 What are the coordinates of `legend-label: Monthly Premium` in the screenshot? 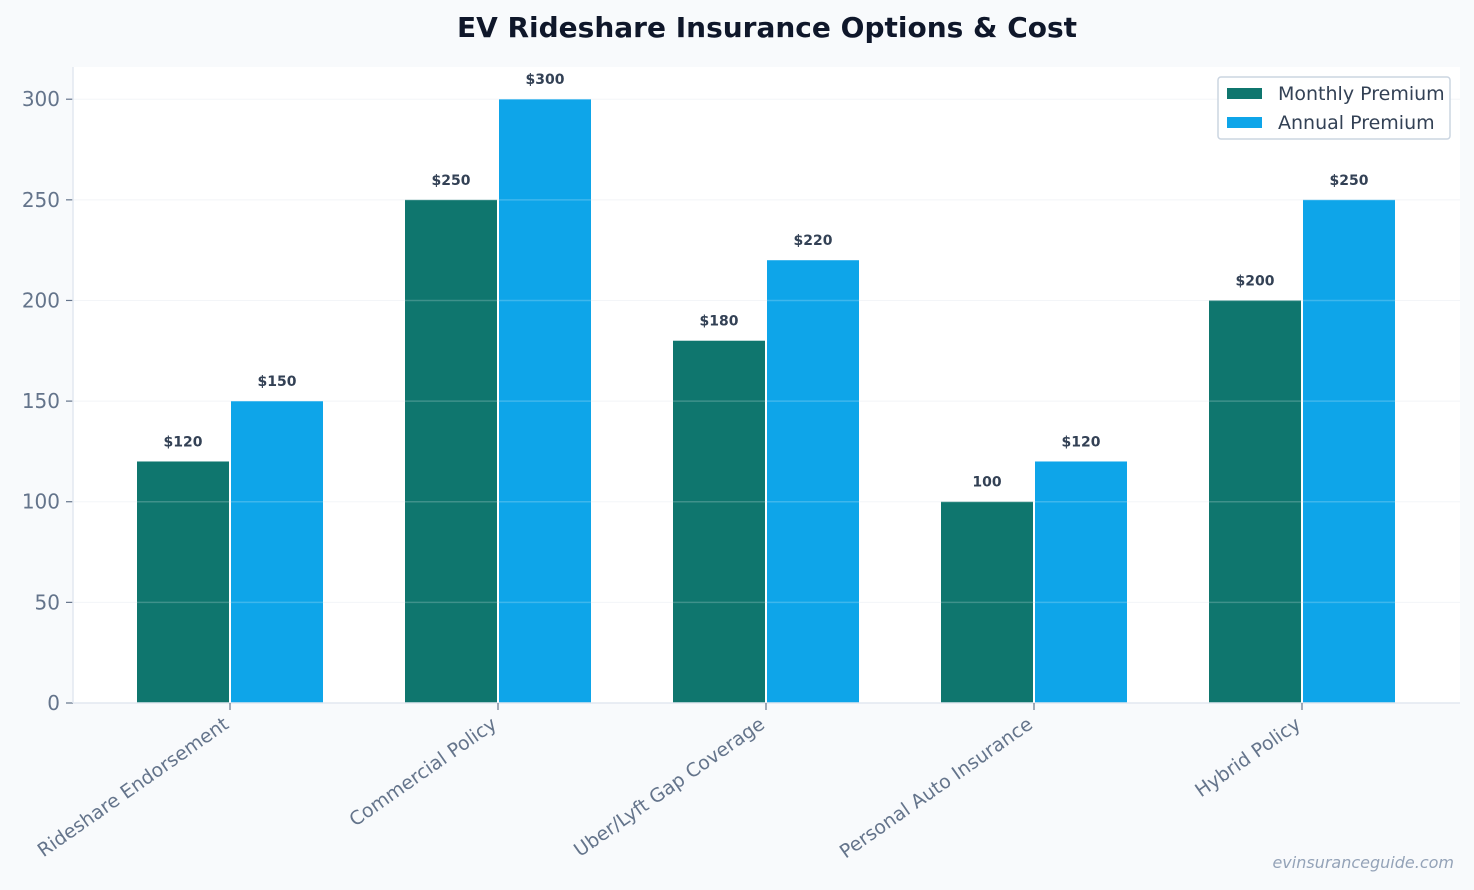 It's located at (1361, 94).